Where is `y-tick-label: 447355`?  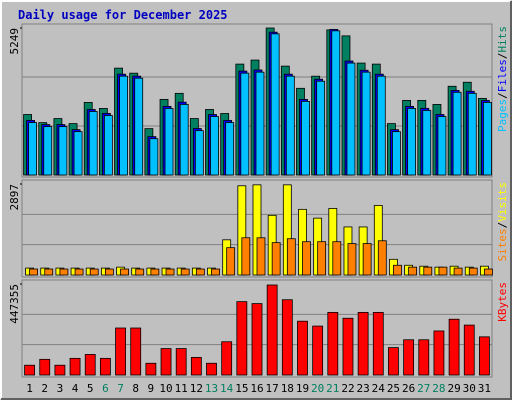
y-tick-label: 447355 is located at coordinates (14, 304).